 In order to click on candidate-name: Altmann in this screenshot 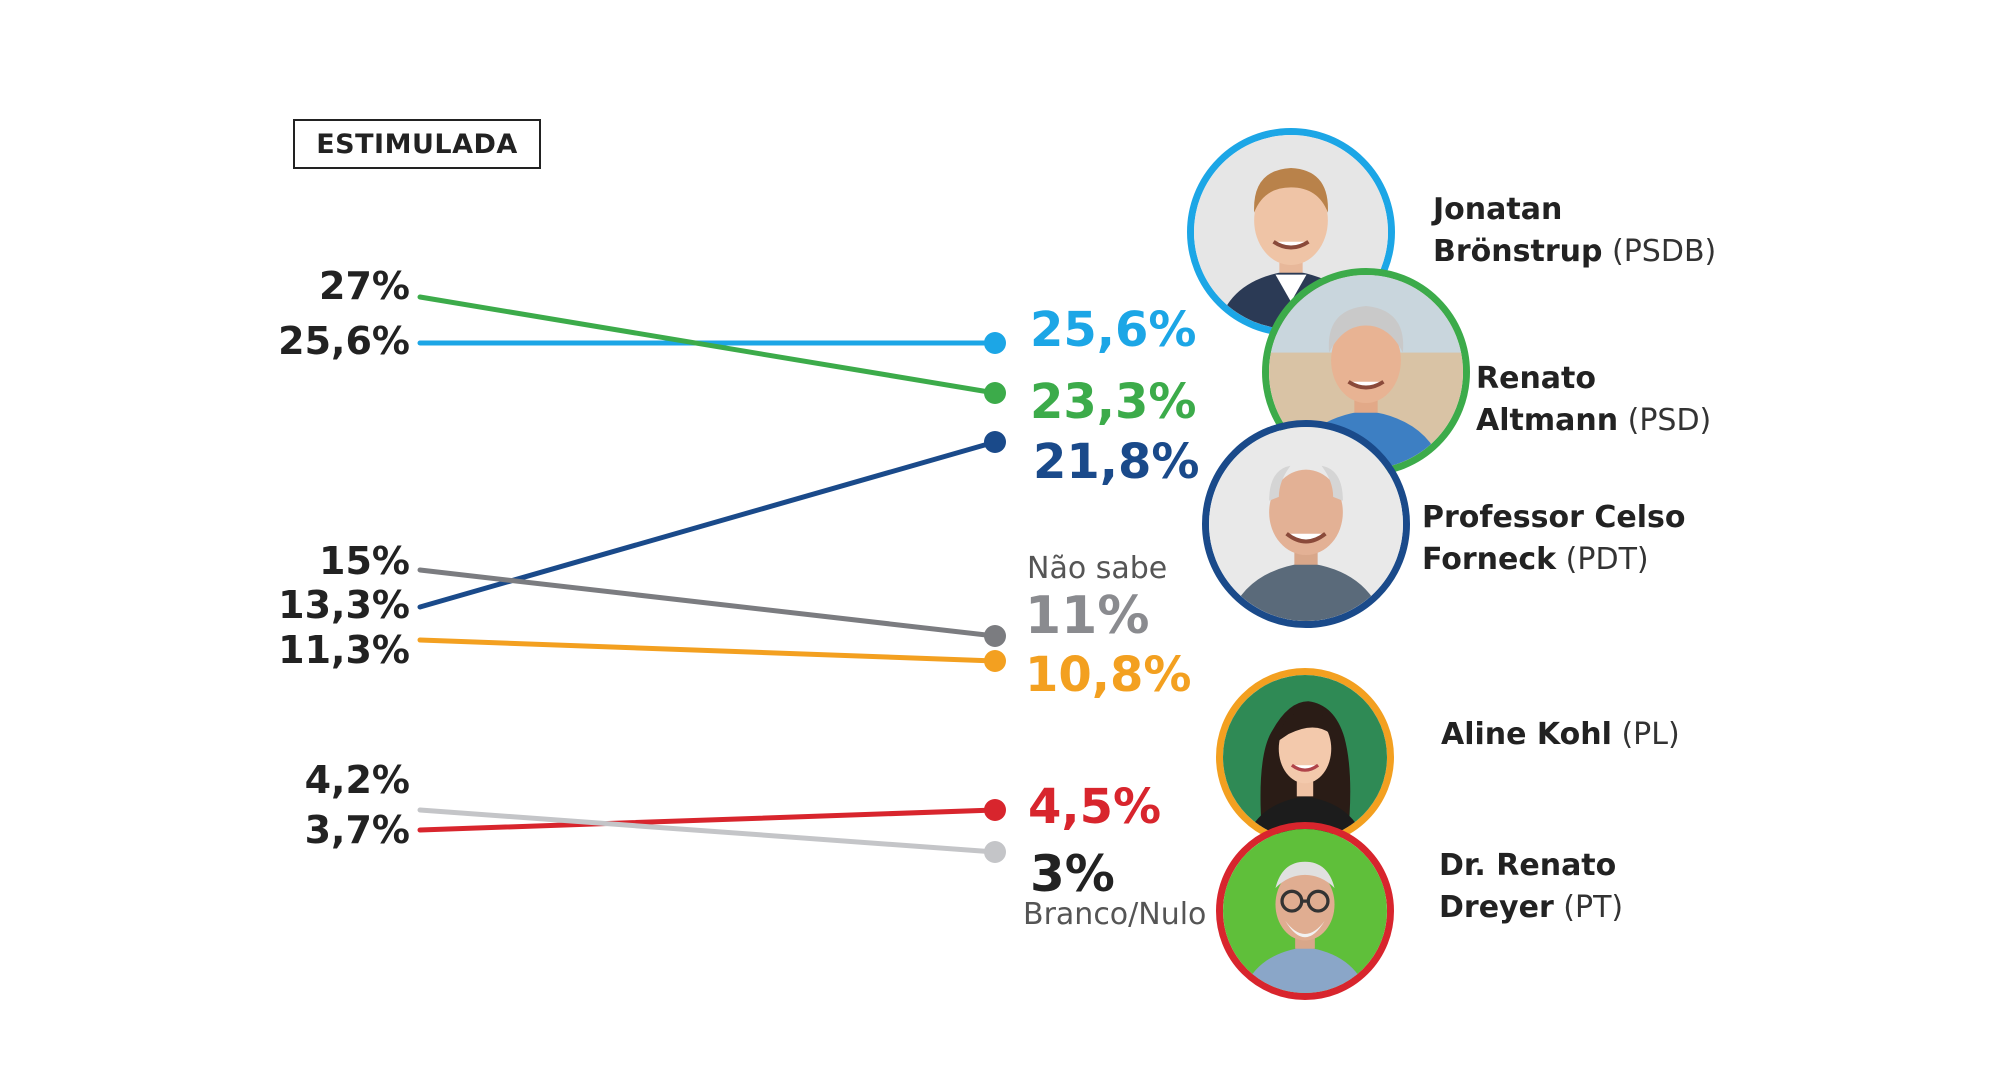, I will do `click(1547, 420)`.